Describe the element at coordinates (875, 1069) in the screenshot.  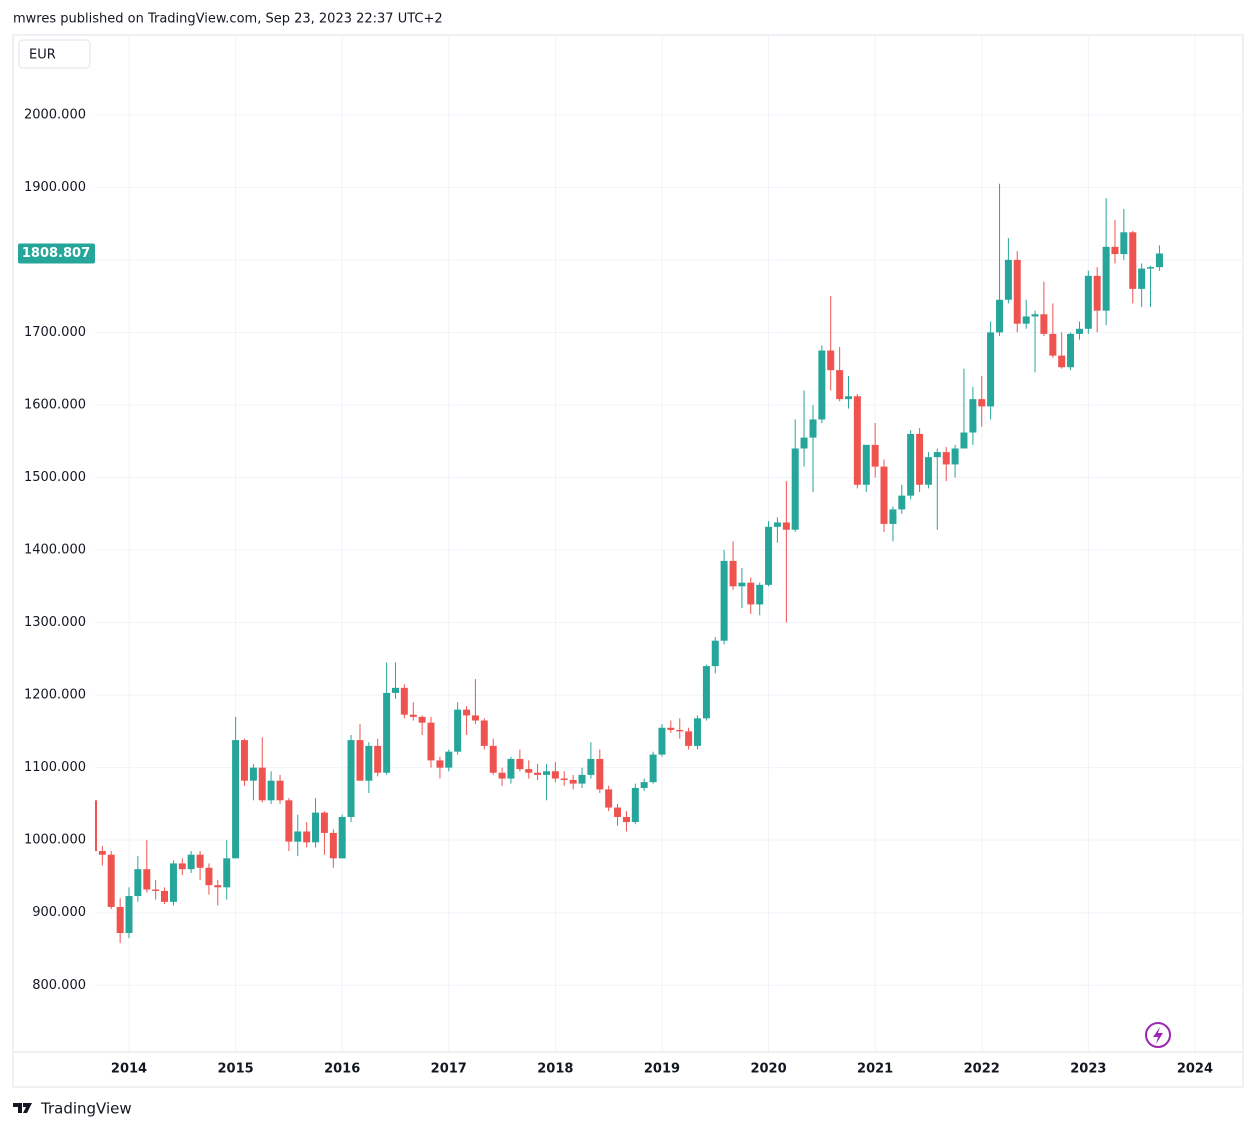
I see `x-tick-label: 2021` at that location.